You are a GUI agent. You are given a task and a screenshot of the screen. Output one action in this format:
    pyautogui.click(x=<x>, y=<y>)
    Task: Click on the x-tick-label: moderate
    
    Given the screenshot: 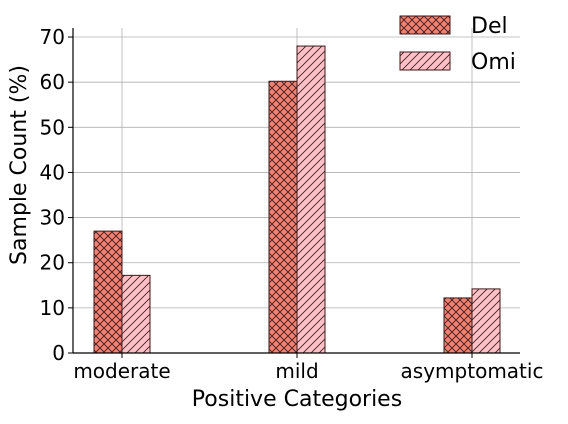 What is the action you would take?
    pyautogui.click(x=121, y=371)
    